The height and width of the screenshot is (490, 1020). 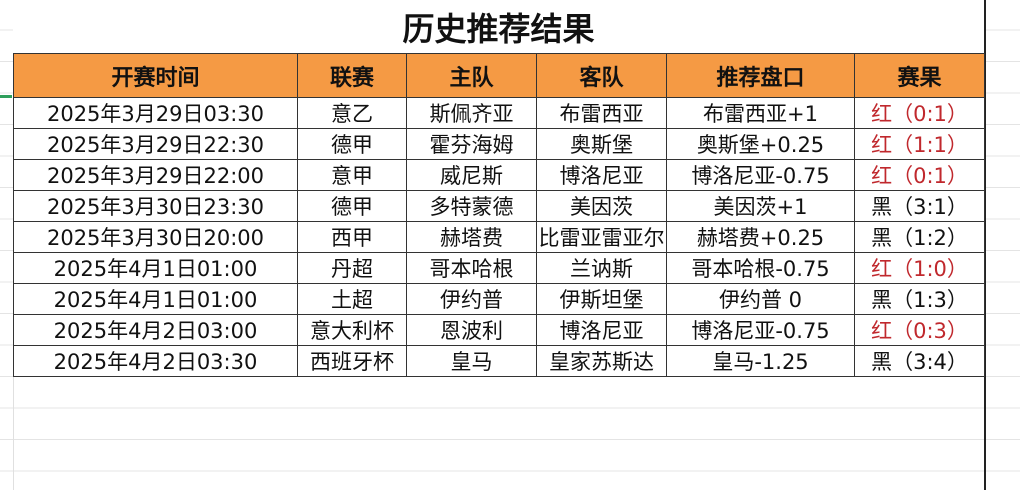 I want to click on cell-time: 2025年3月29日03:30, so click(x=155, y=113).